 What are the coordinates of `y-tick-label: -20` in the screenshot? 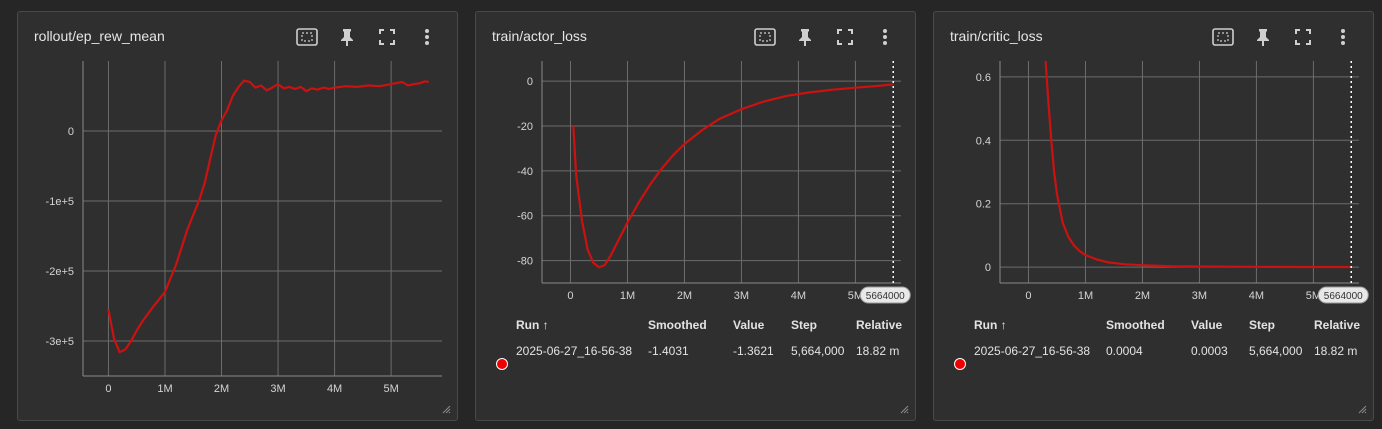 It's located at (525, 127).